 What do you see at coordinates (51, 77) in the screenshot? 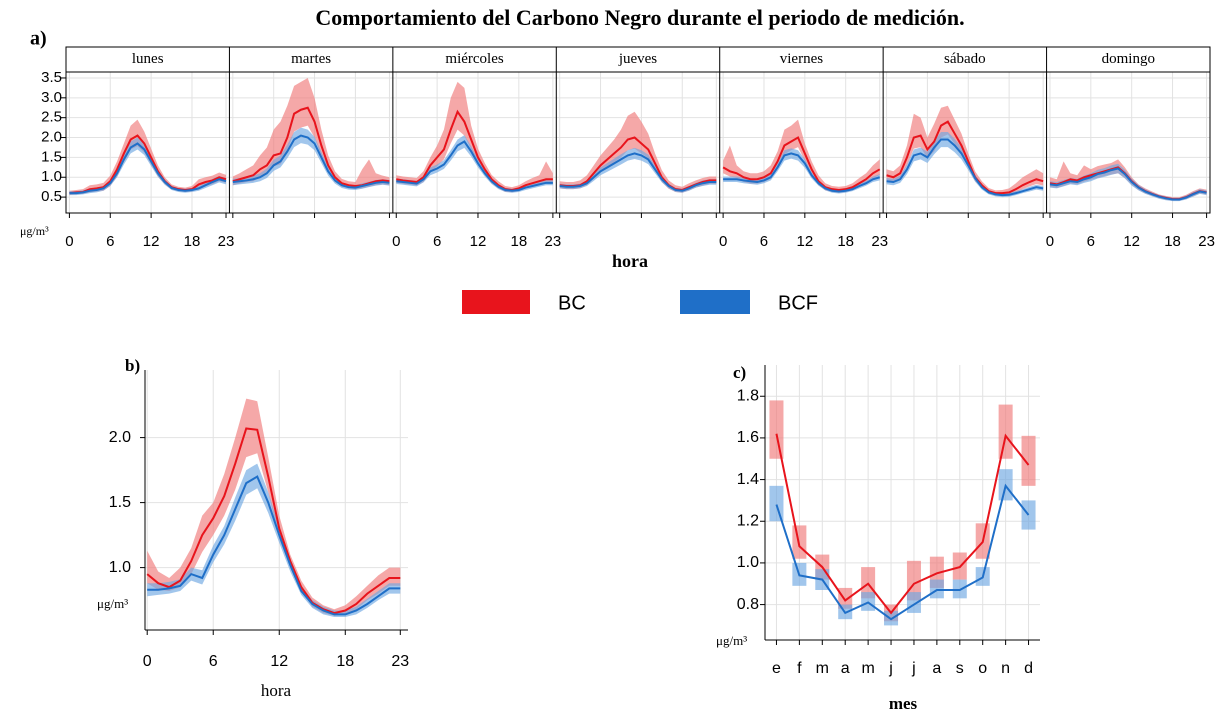
I see `y-tick-label: 3.5` at bounding box center [51, 77].